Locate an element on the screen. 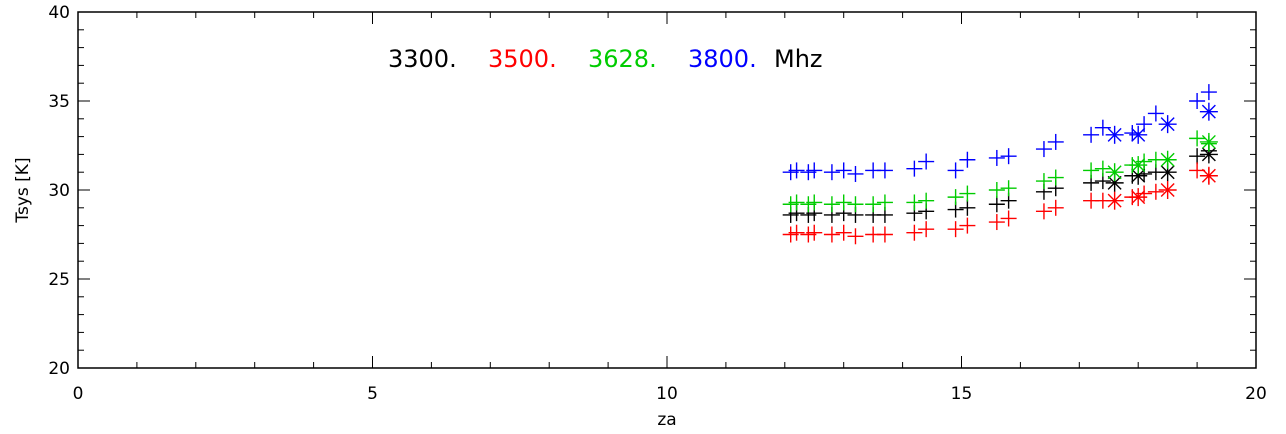 The height and width of the screenshot is (434, 1286). y-axis-label: Tsys [K] is located at coordinates (23, 190).